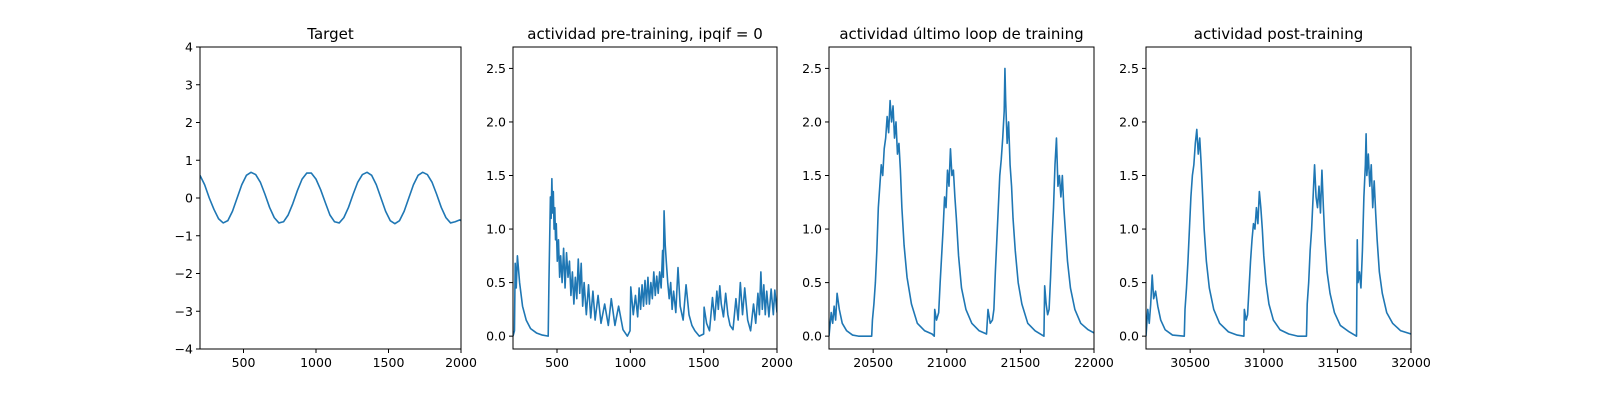  What do you see at coordinates (1411, 362) in the screenshot?
I see `x-tick-label: 32000` at bounding box center [1411, 362].